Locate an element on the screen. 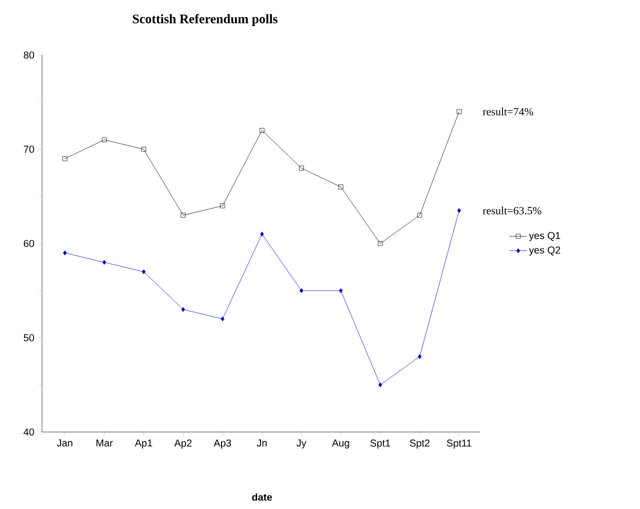 Image resolution: width=640 pixels, height=509 pixels. x-tick-label: Aug is located at coordinates (341, 444).